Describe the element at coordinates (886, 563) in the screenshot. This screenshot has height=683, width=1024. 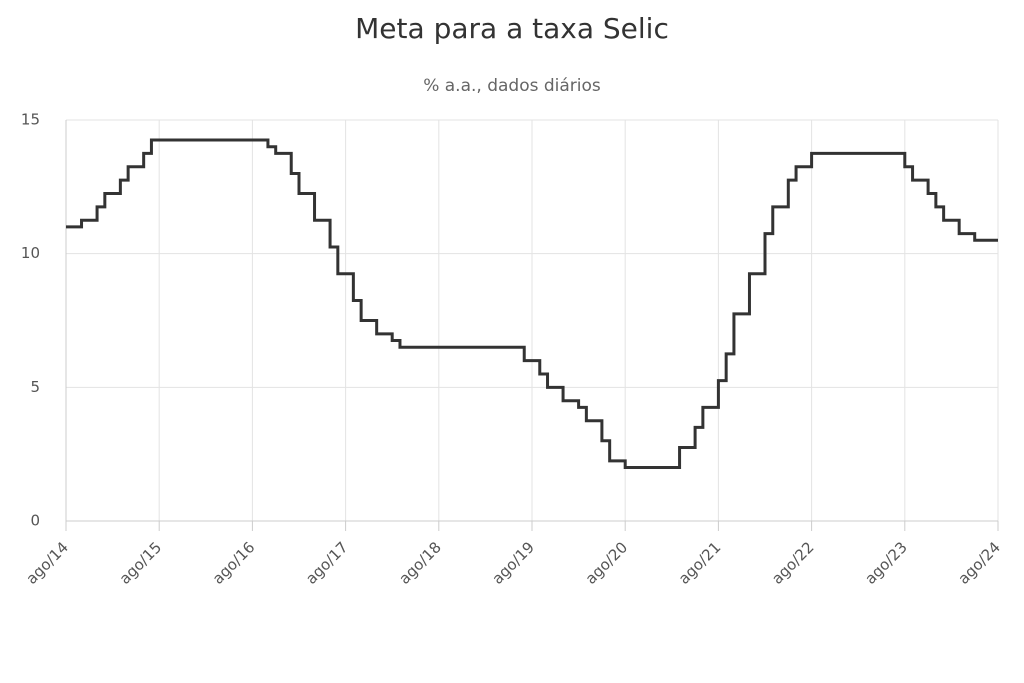
I see `x-tick-label: ago/23` at that location.